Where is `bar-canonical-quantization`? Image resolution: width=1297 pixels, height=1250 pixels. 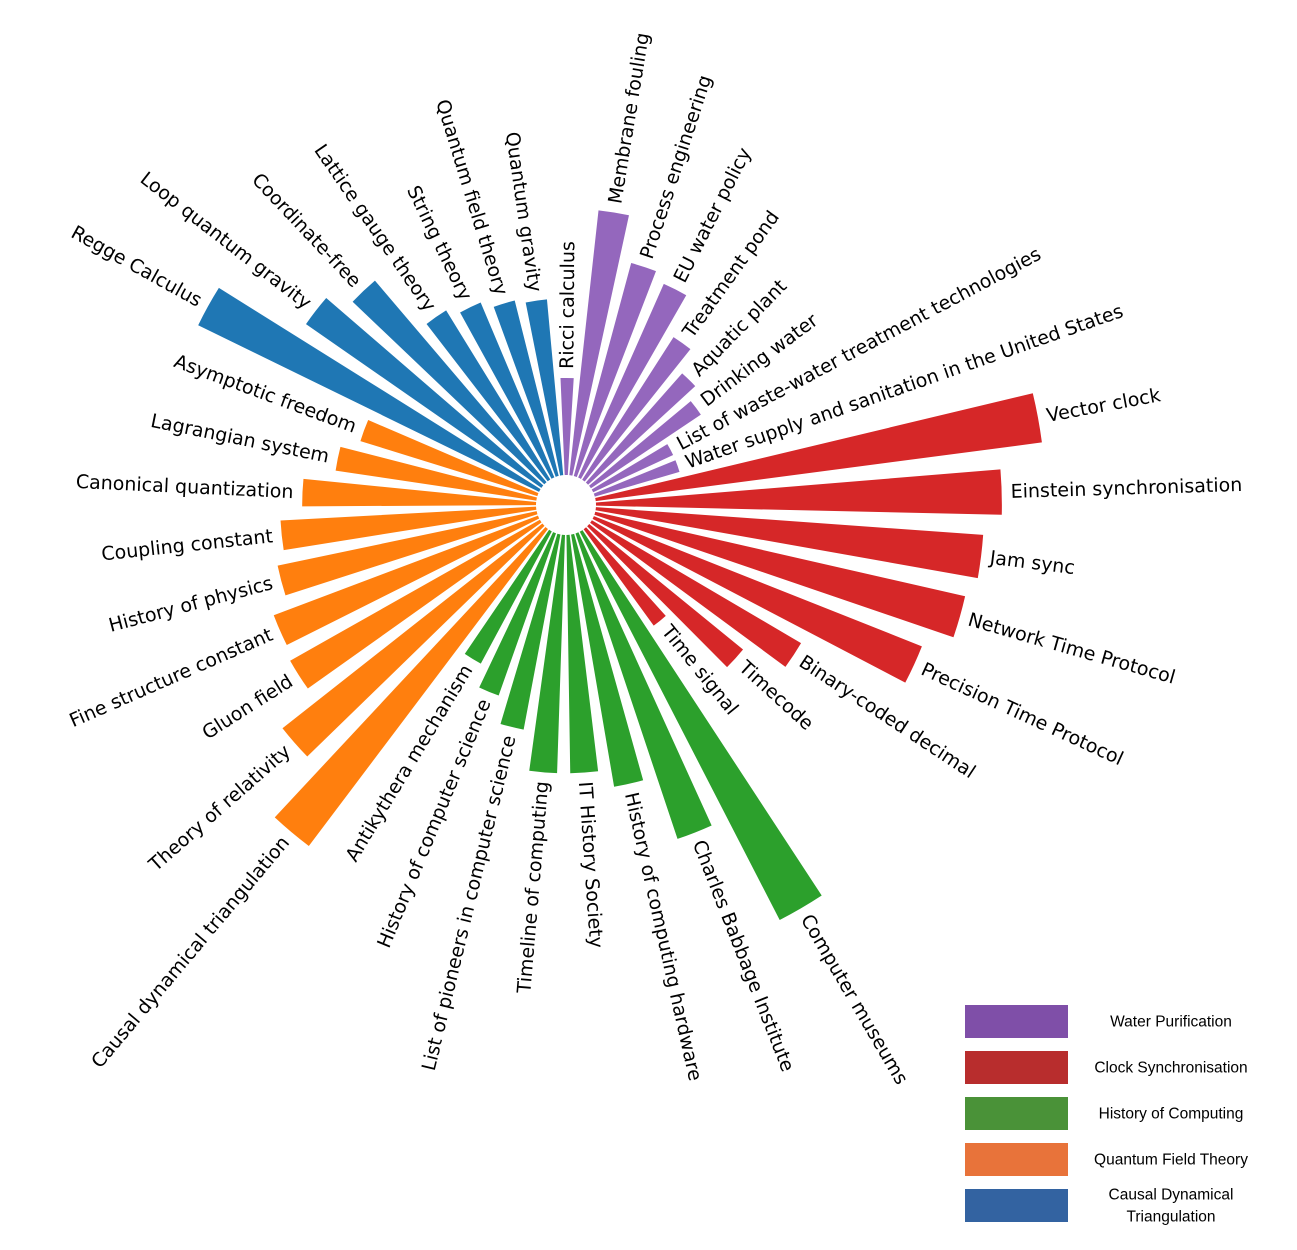 bar-canonical-quantization is located at coordinates (419, 492).